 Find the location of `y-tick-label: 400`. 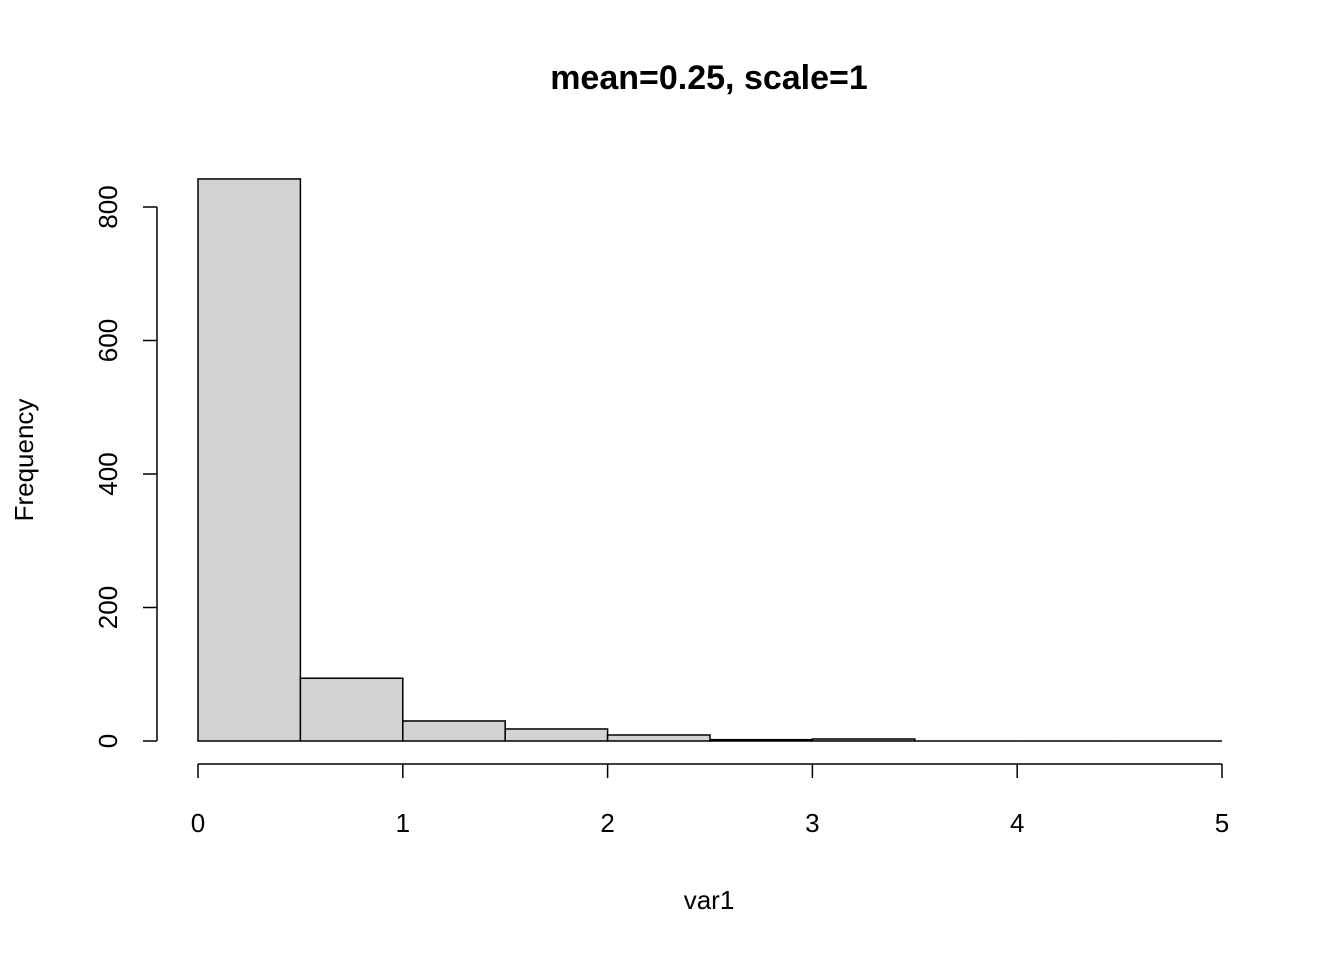

y-tick-label: 400 is located at coordinates (108, 473).